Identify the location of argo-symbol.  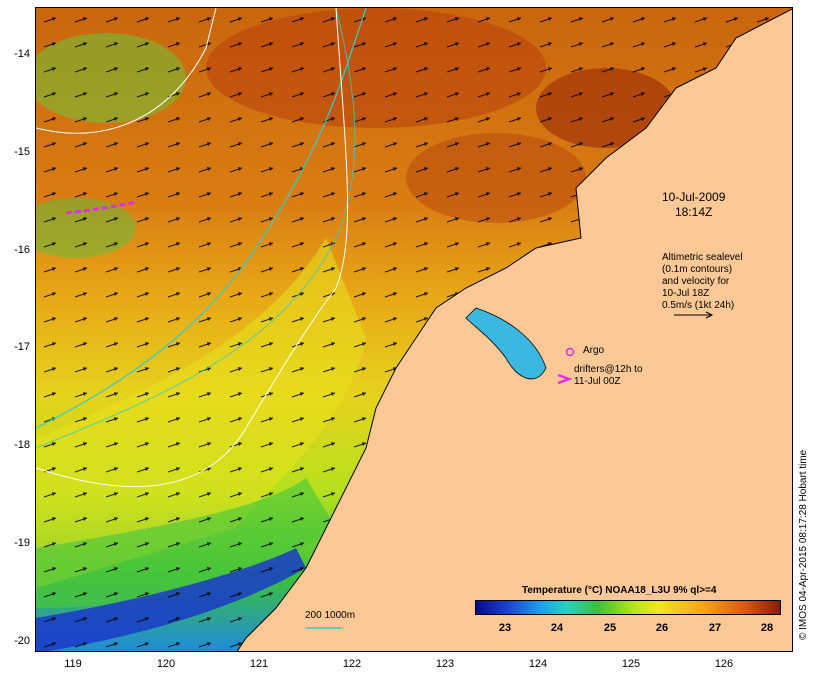
(570, 352).